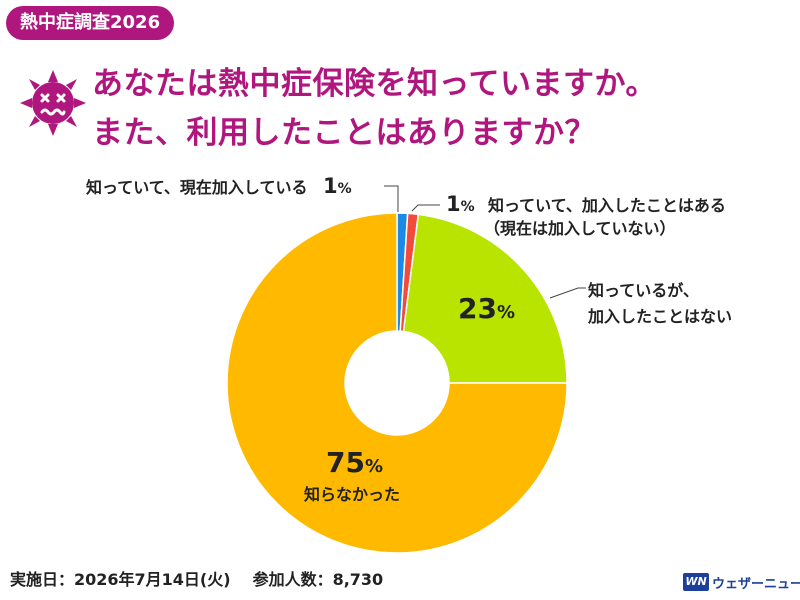  Describe the element at coordinates (567, 293) in the screenshot. I see `leader-line-s2` at that location.